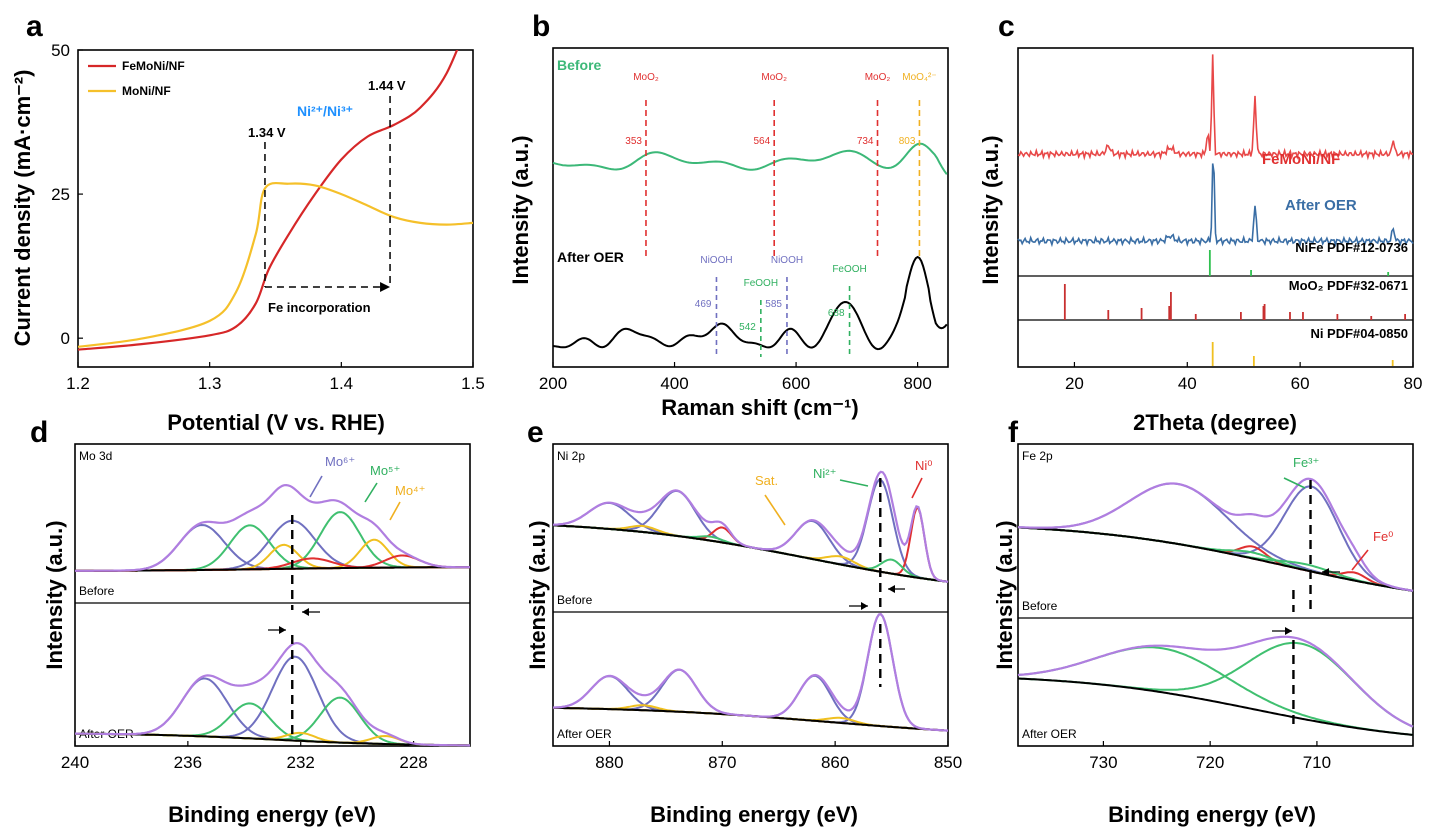  I want to click on plot-frame-b, so click(750, 207).